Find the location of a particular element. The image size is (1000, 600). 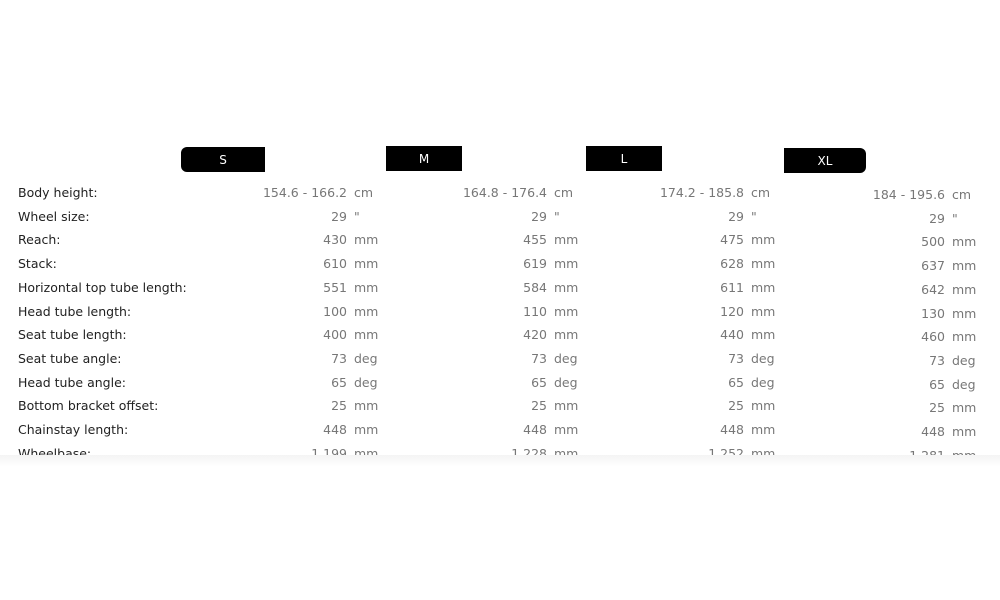

row-value: 164.8 - 176.4 is located at coordinates (504, 192).